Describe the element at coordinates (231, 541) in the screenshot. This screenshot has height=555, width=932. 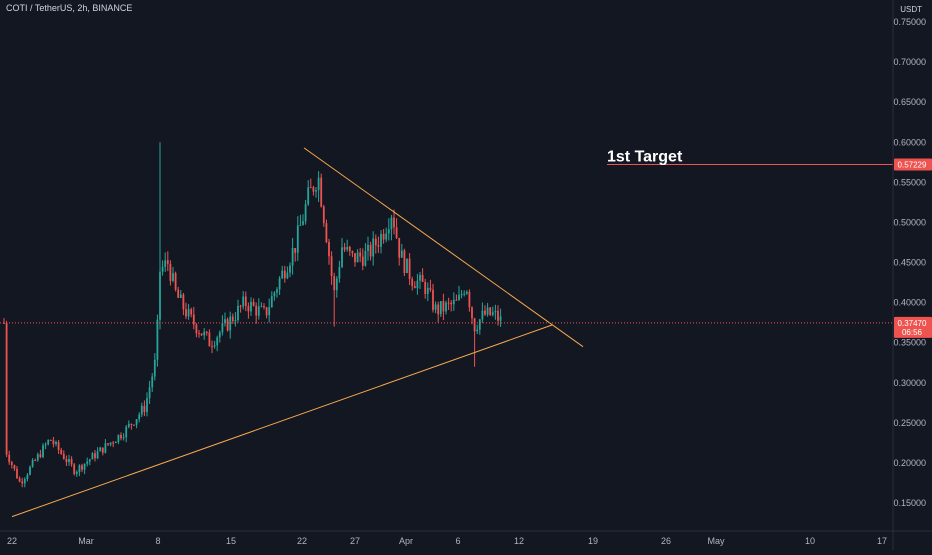
I see `x-tick-label: 15` at that location.